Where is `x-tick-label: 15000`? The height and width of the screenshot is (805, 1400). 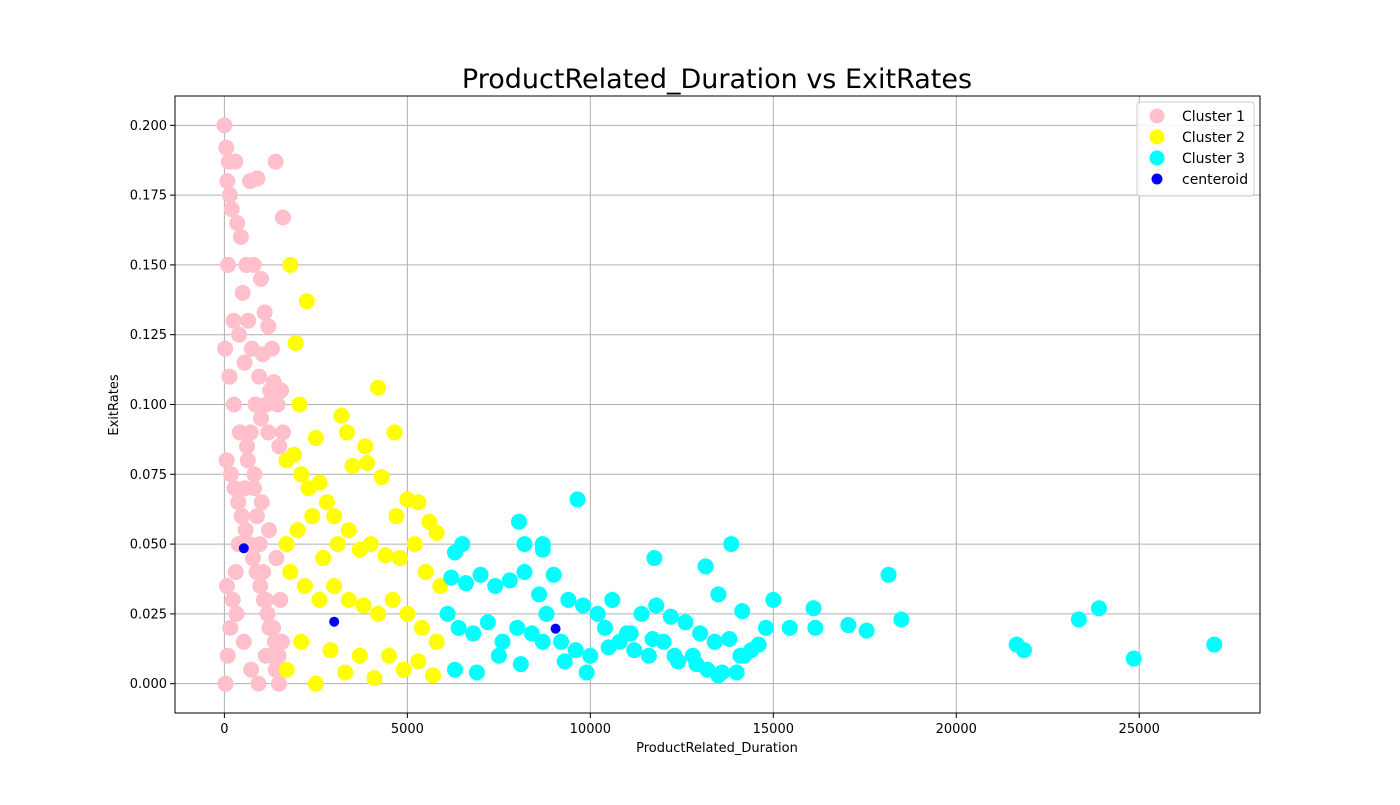 x-tick-label: 15000 is located at coordinates (773, 729).